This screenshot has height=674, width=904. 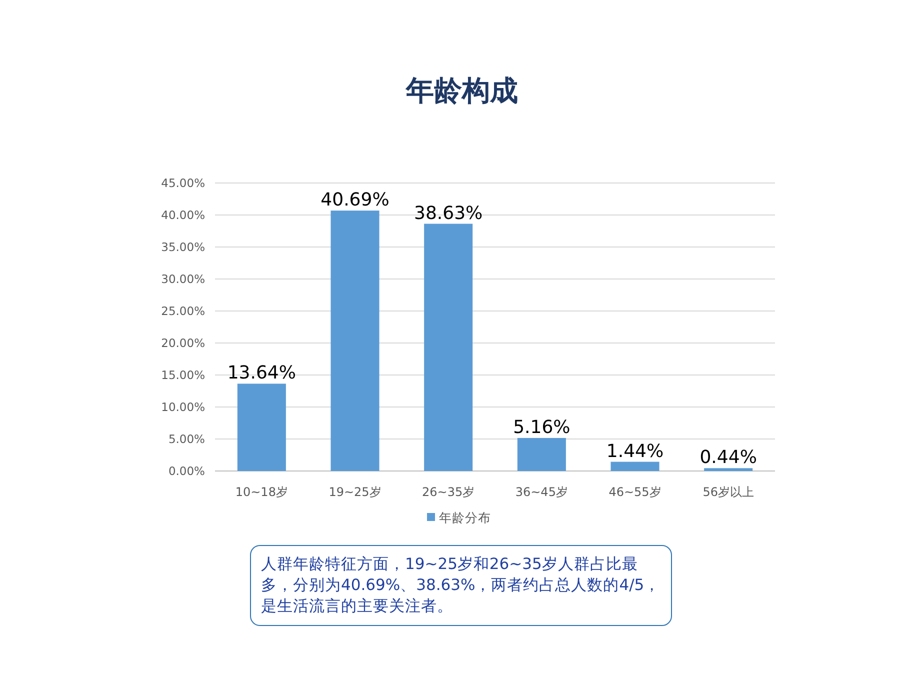 What do you see at coordinates (541, 427) in the screenshot?
I see `data-label: 5.16%` at bounding box center [541, 427].